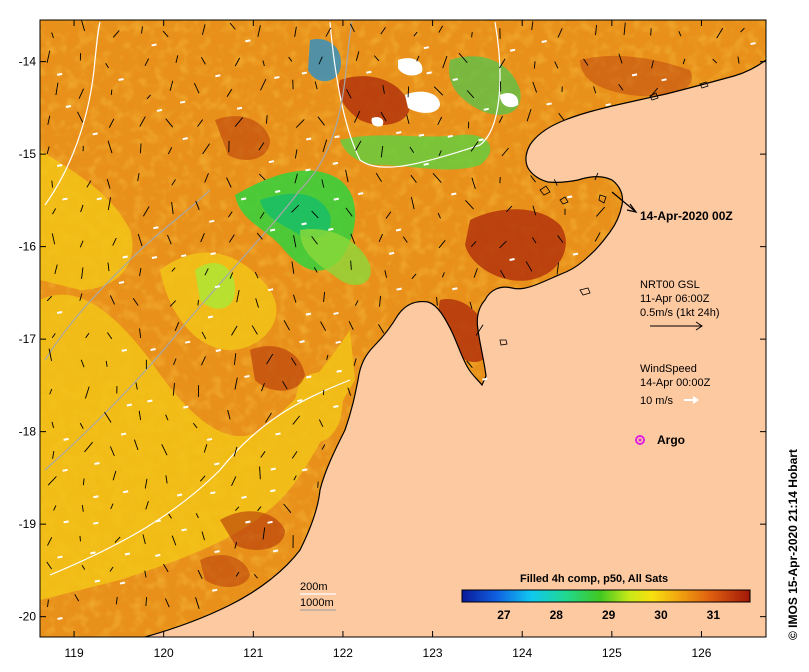  I want to click on lon-tick-label: 123, so click(433, 653).